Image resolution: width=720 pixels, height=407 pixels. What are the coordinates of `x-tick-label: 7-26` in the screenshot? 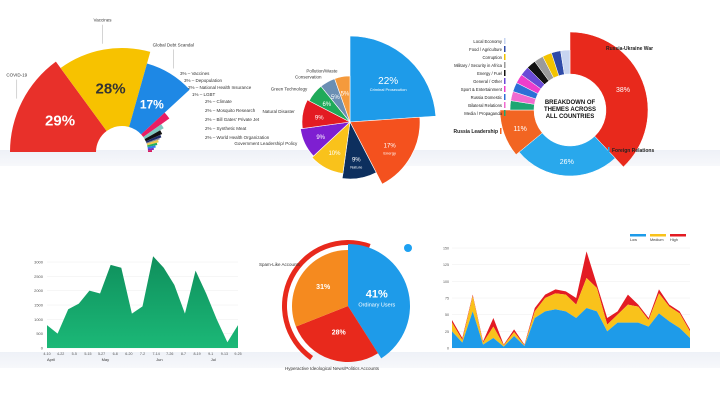 It's located at (169, 354).